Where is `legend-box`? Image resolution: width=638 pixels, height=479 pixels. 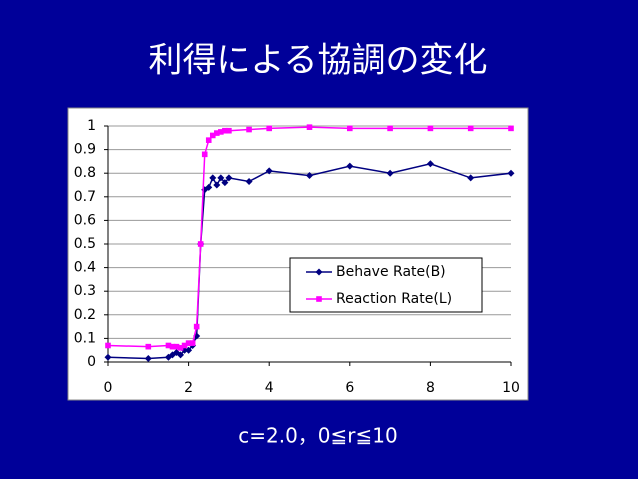 legend-box is located at coordinates (386, 285).